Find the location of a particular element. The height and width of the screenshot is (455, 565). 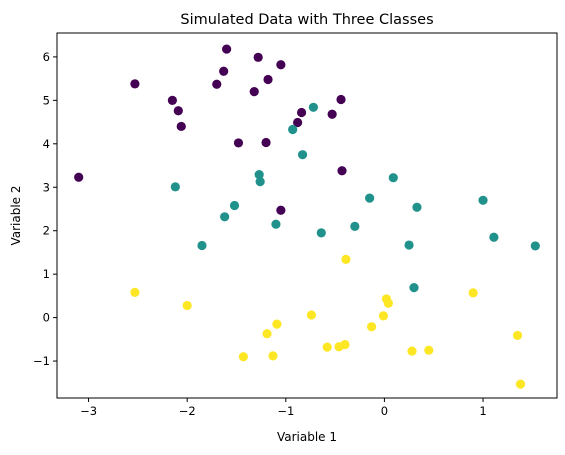

x-axis-label: Variable 1 is located at coordinates (307, 437).